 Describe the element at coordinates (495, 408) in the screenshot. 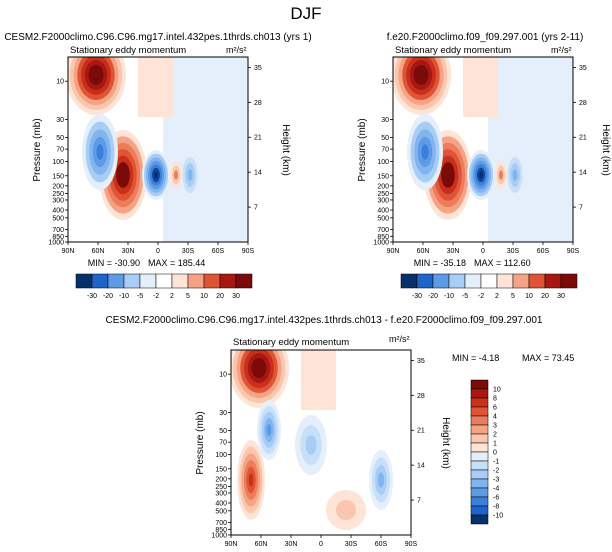

I see `panel-3-colorbar-label: 6` at that location.